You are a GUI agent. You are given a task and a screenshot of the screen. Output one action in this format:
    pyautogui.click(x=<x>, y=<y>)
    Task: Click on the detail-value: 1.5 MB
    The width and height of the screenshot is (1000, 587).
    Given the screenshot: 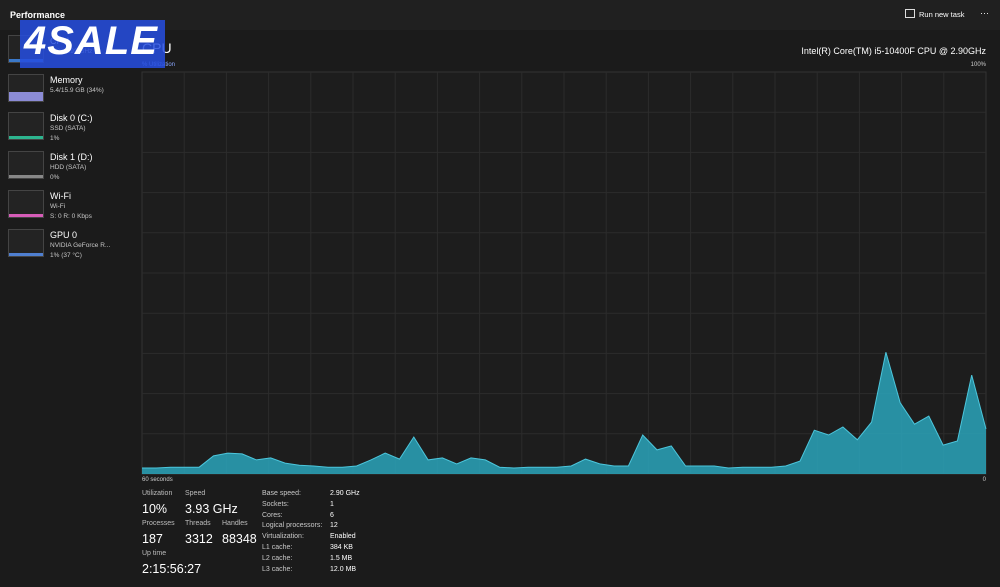 What is the action you would take?
    pyautogui.click(x=341, y=558)
    